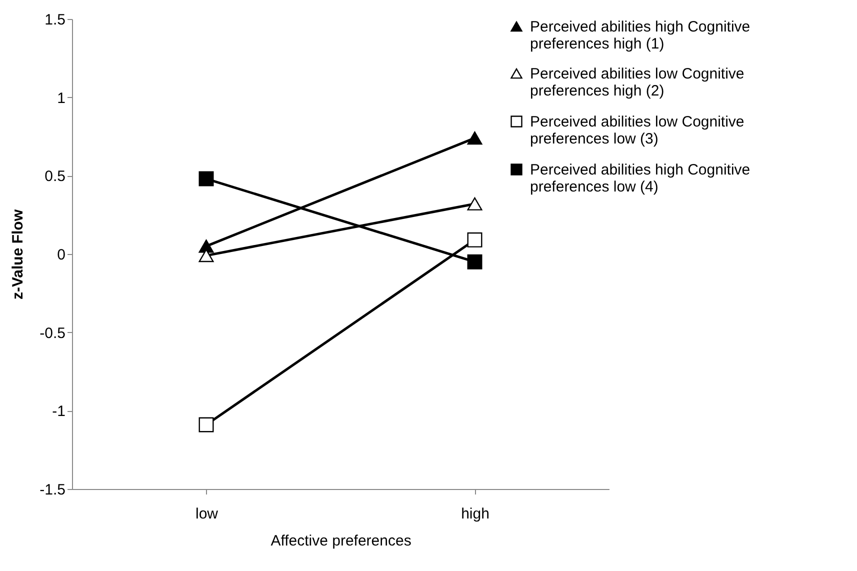 The image size is (857, 571). What do you see at coordinates (59, 411) in the screenshot?
I see `y-tick-label: -1` at bounding box center [59, 411].